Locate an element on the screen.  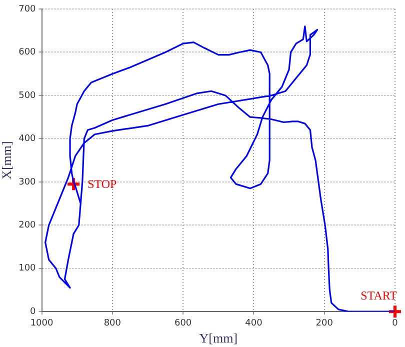
y-tick-label: 100 is located at coordinates (27, 269).